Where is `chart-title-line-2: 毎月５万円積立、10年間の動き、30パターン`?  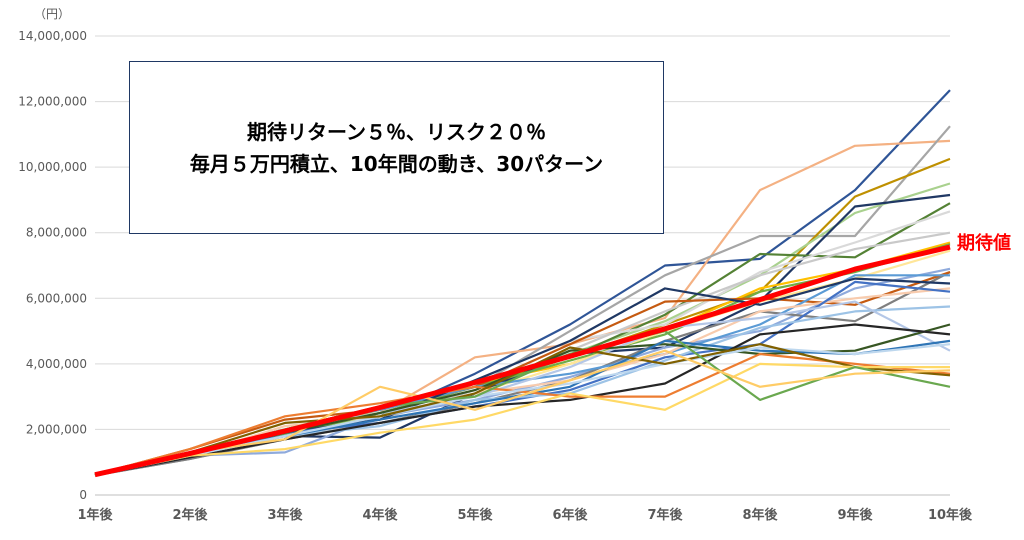
chart-title-line-2: 毎月５万円積立、10年間の動き、30パターン is located at coordinates (396, 163).